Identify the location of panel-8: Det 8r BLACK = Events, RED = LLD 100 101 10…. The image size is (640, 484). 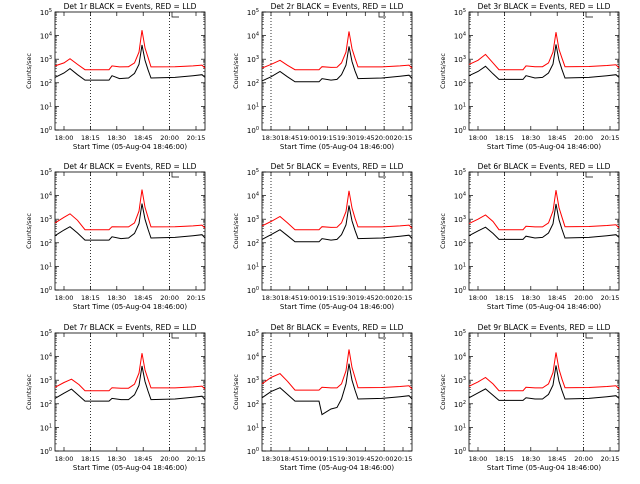
(322, 397).